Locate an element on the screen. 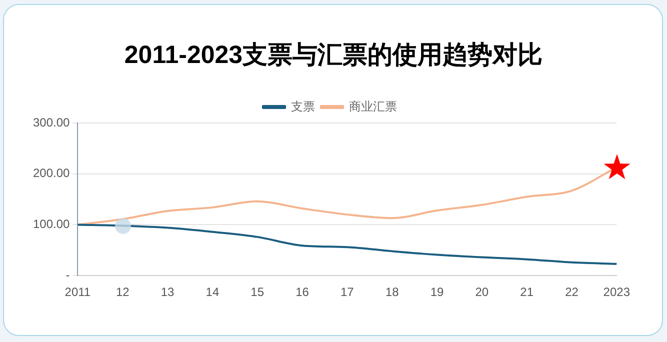 The image size is (667, 342). x-tick-label: 20 is located at coordinates (482, 292).